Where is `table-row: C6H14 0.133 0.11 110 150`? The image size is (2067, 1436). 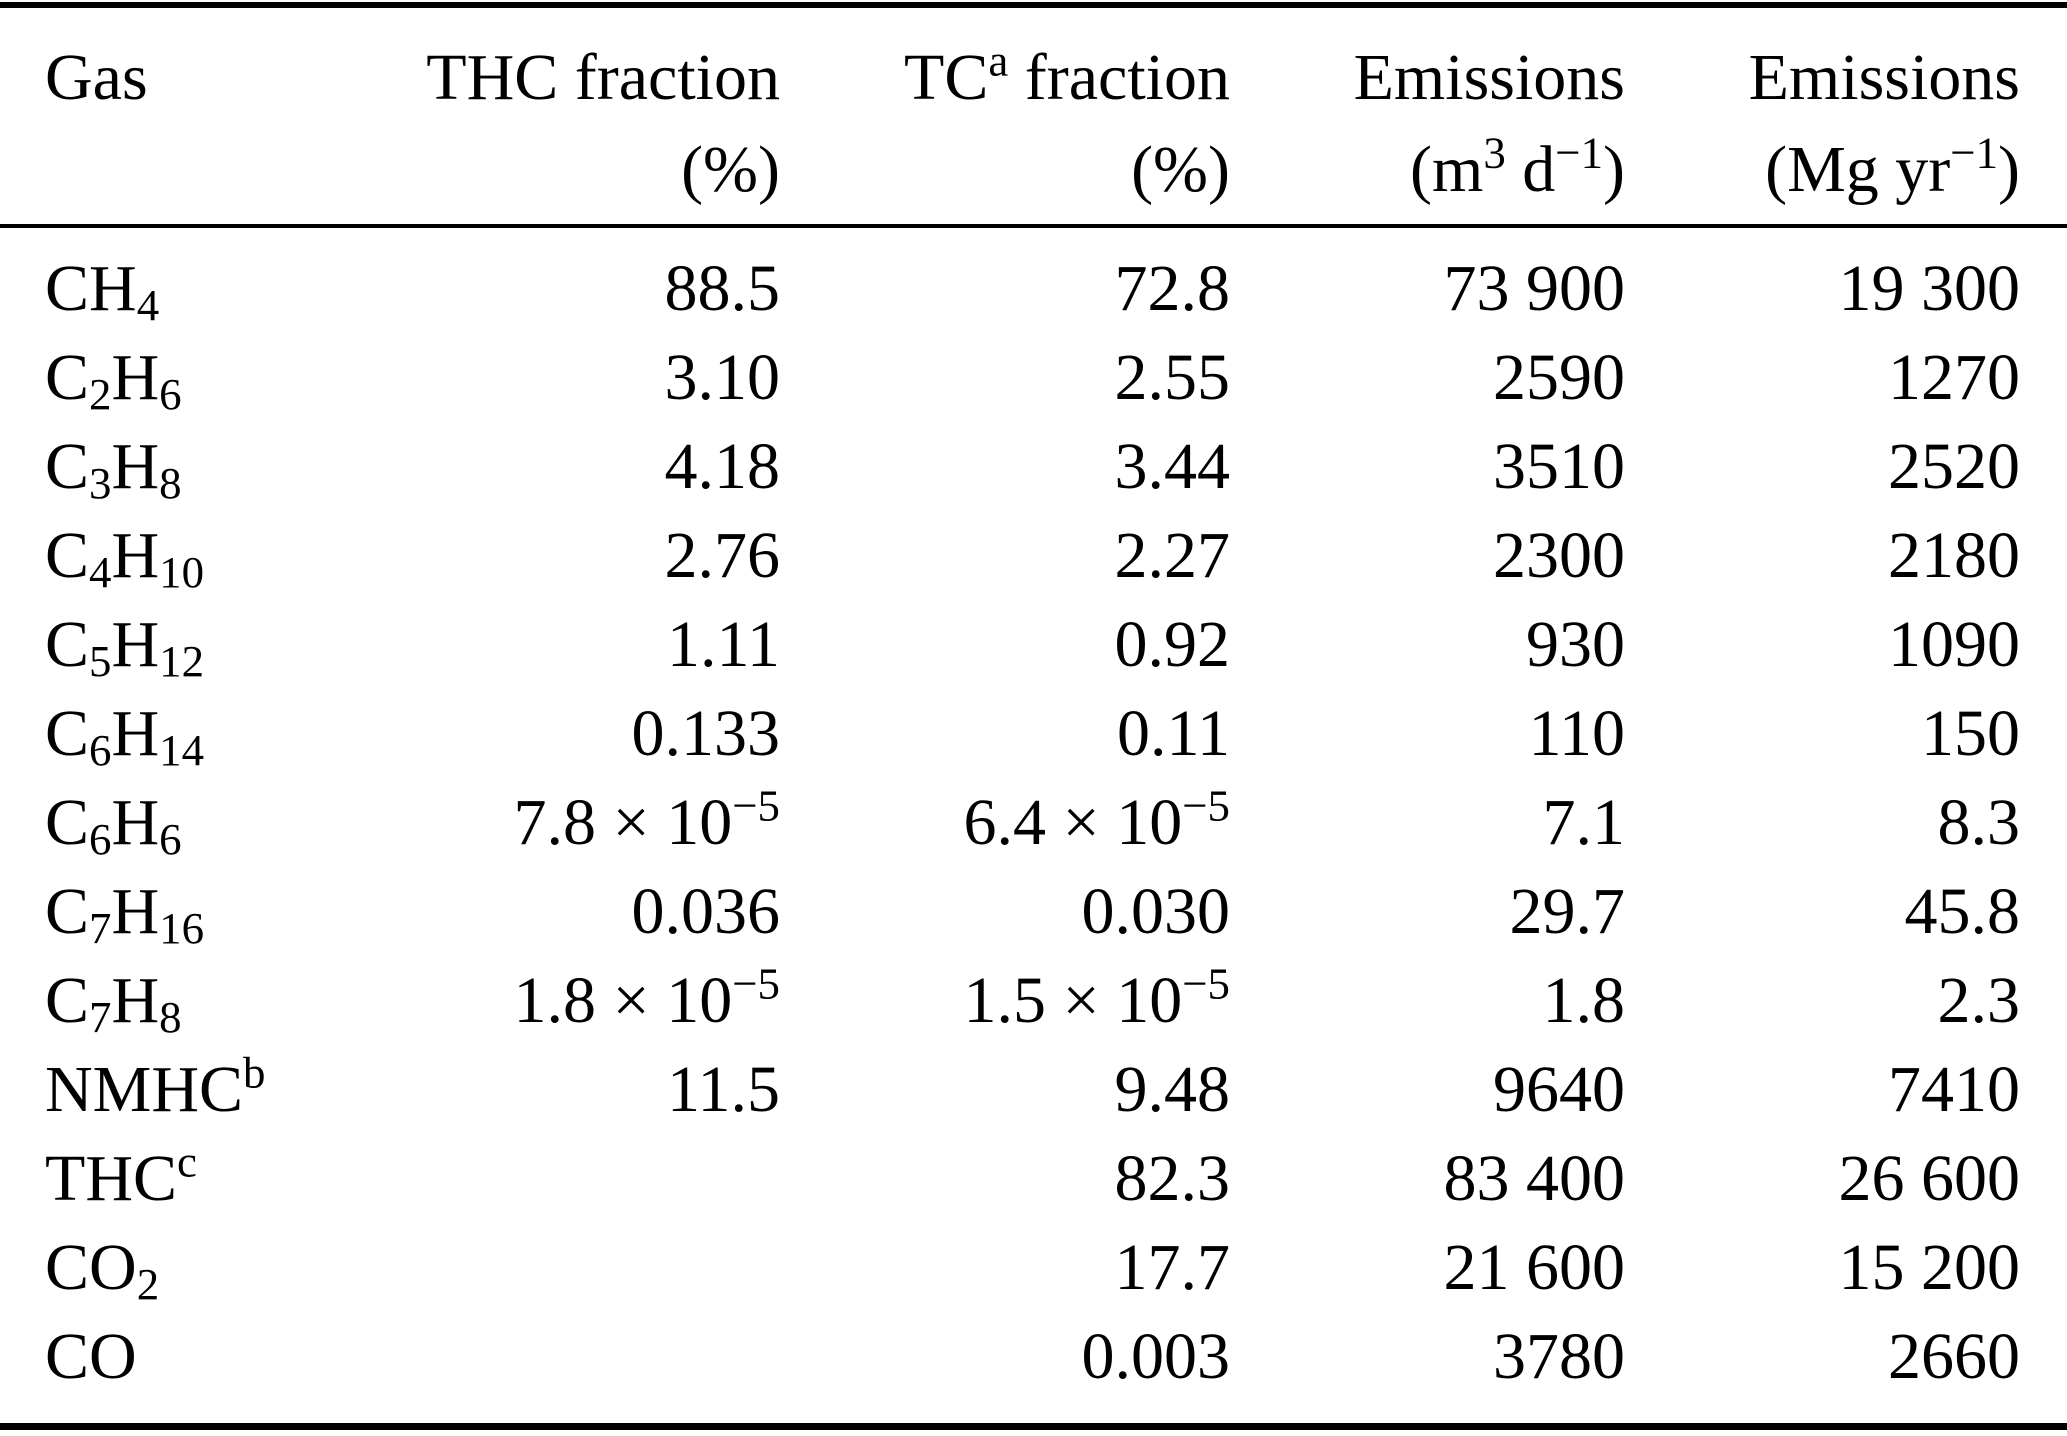
table-row: C6H14 0.133 0.11 110 150 is located at coordinates (1033, 733).